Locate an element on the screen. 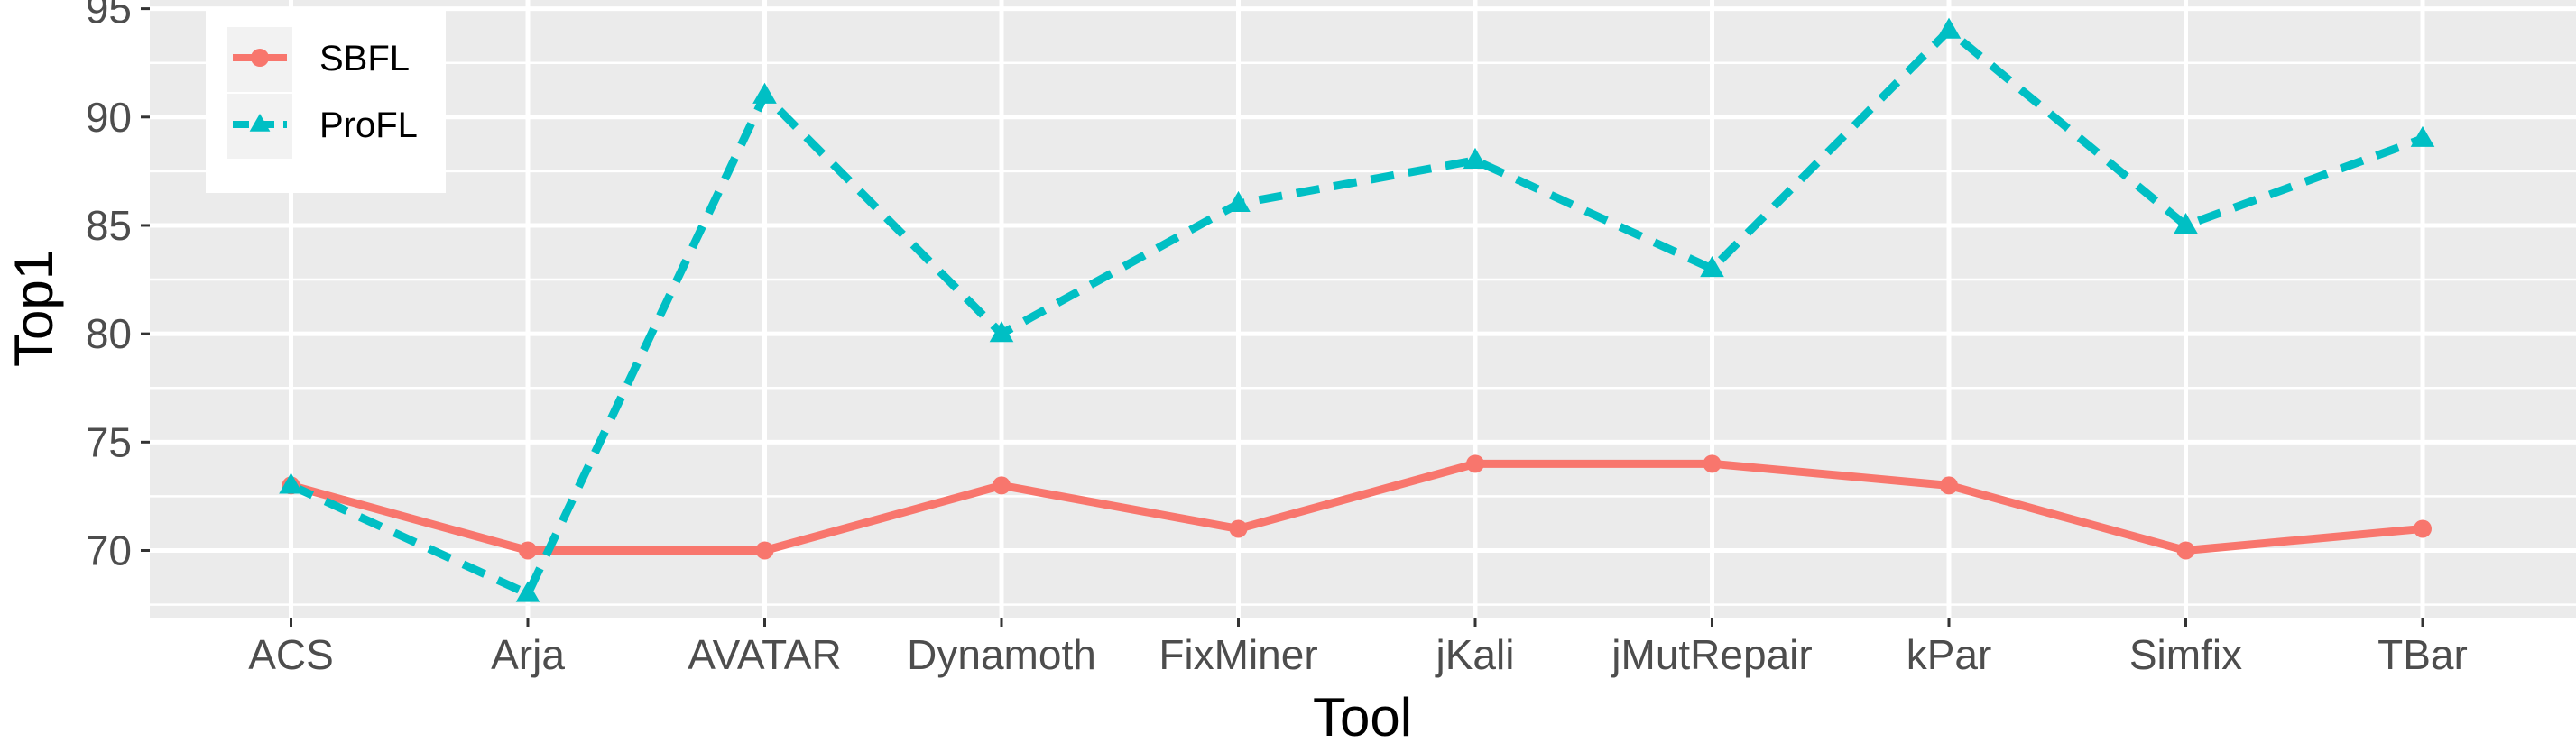  y-tick-label: 70 is located at coordinates (109, 550).